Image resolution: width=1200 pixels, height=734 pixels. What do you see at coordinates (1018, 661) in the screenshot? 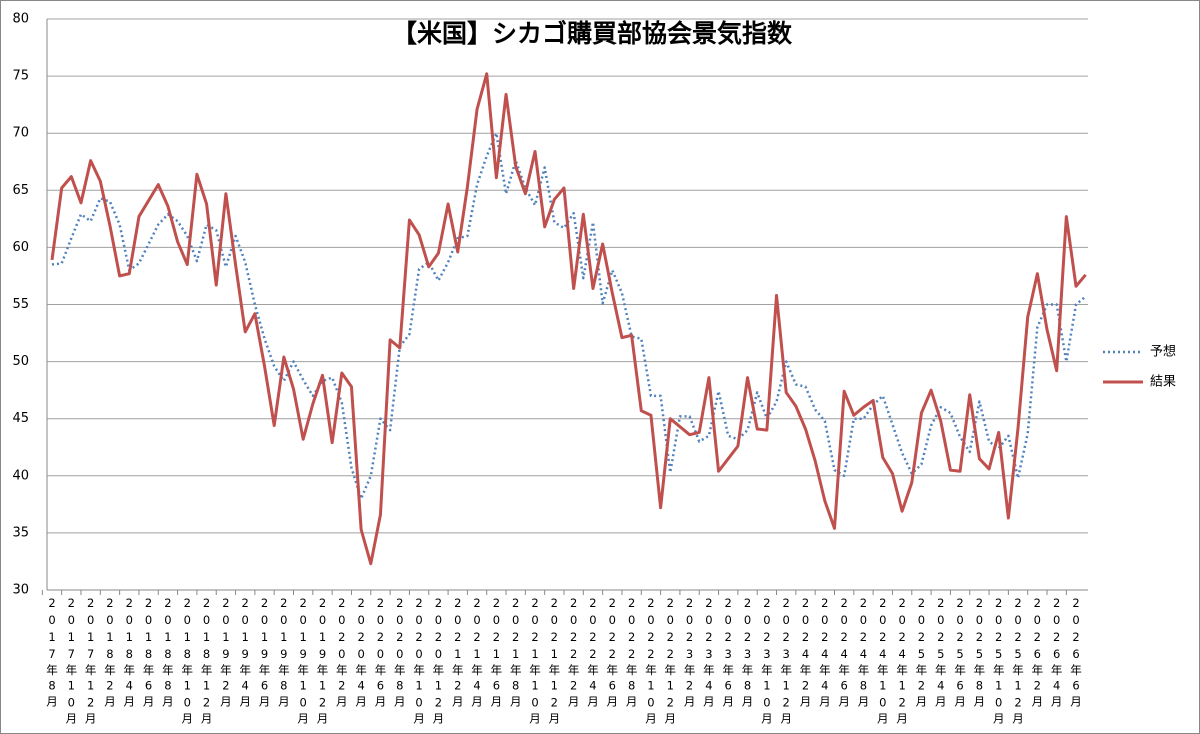
I see `x-tick-label: 2025年12月` at bounding box center [1018, 661].